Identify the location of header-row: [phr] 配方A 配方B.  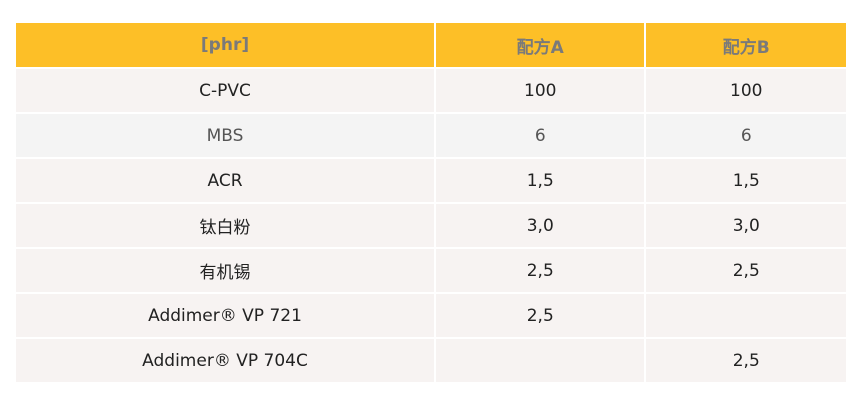
(430, 45).